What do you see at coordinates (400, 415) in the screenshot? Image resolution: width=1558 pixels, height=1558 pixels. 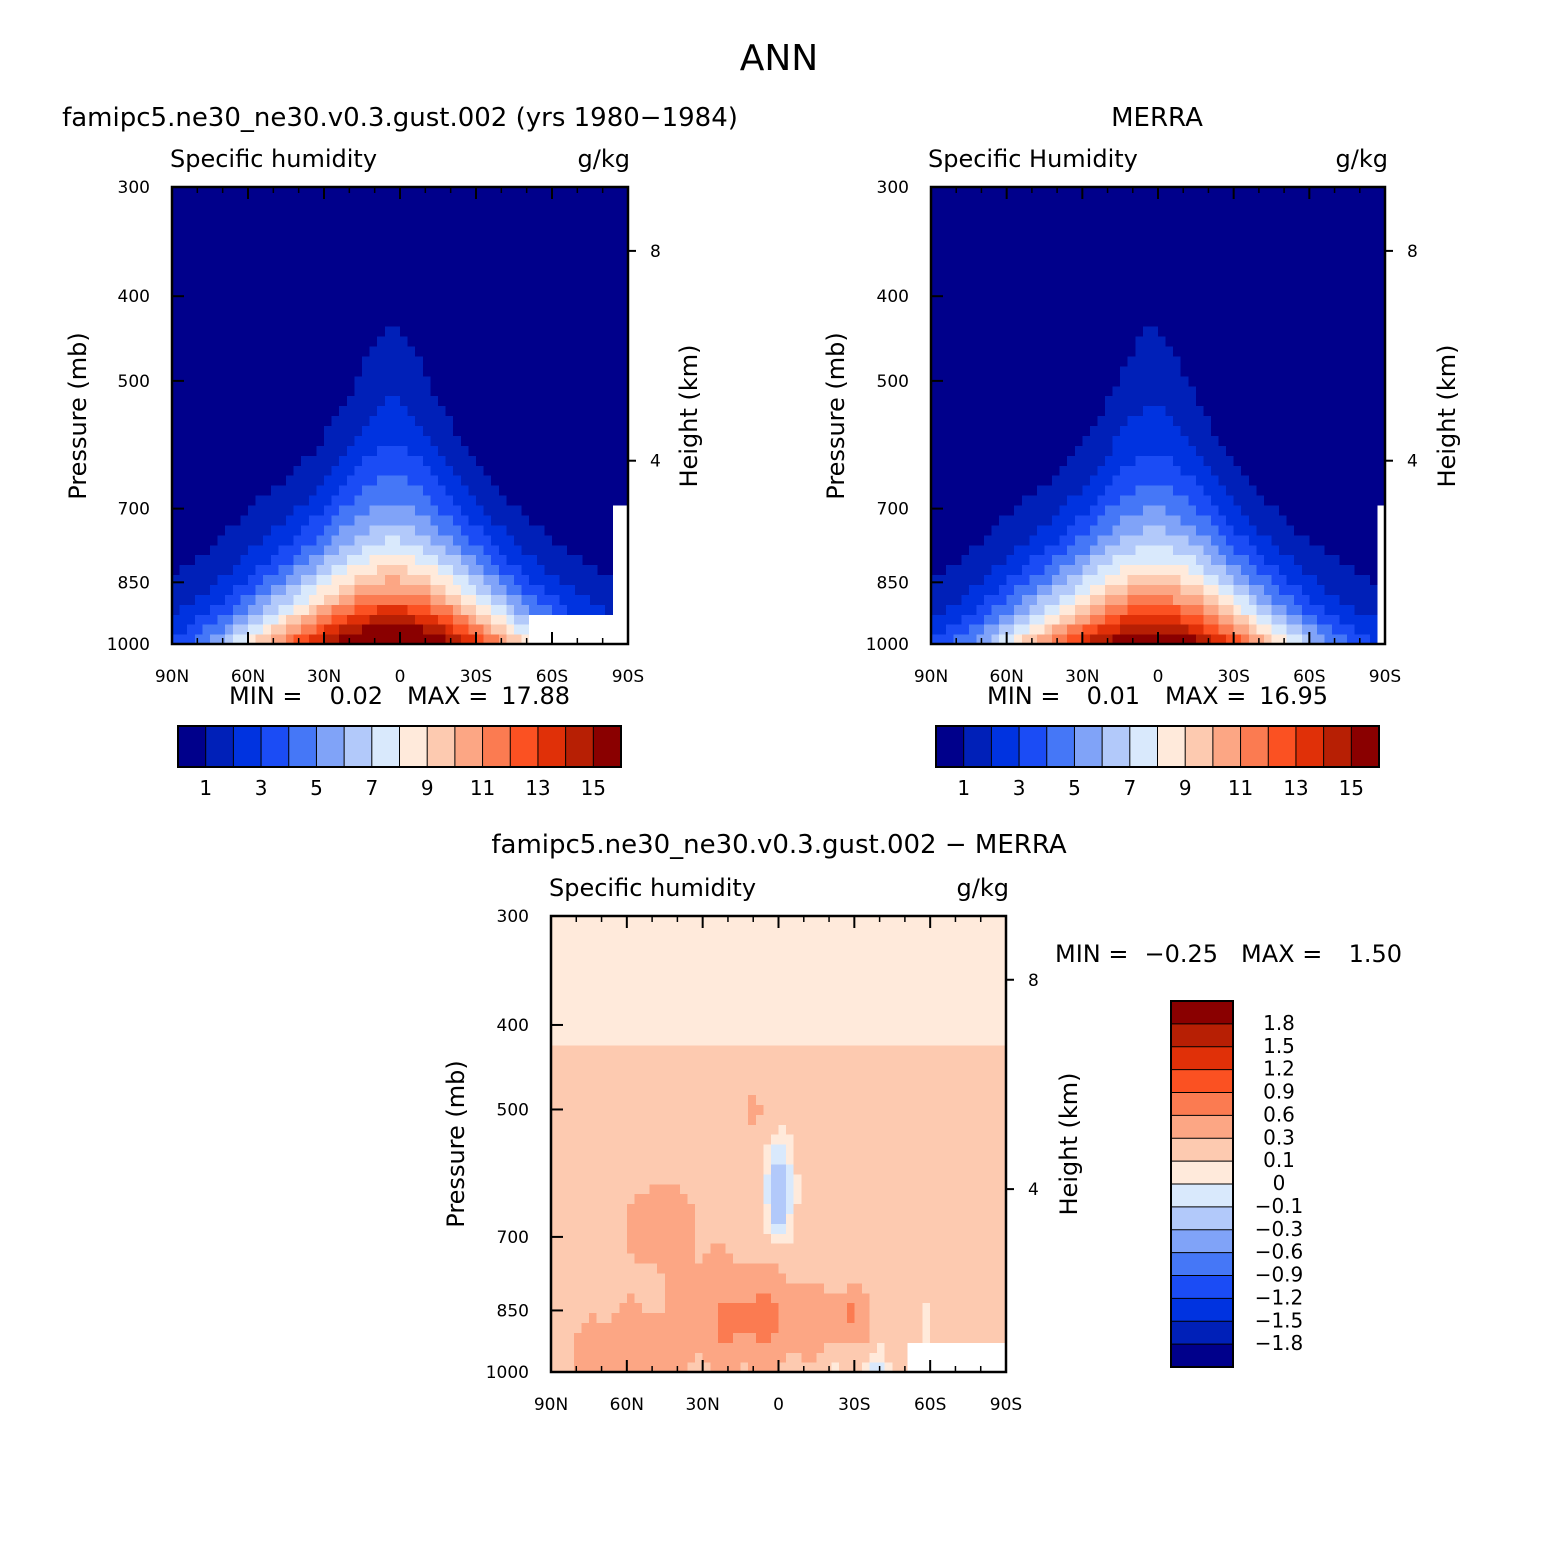 I see `model-contour-field` at bounding box center [400, 415].